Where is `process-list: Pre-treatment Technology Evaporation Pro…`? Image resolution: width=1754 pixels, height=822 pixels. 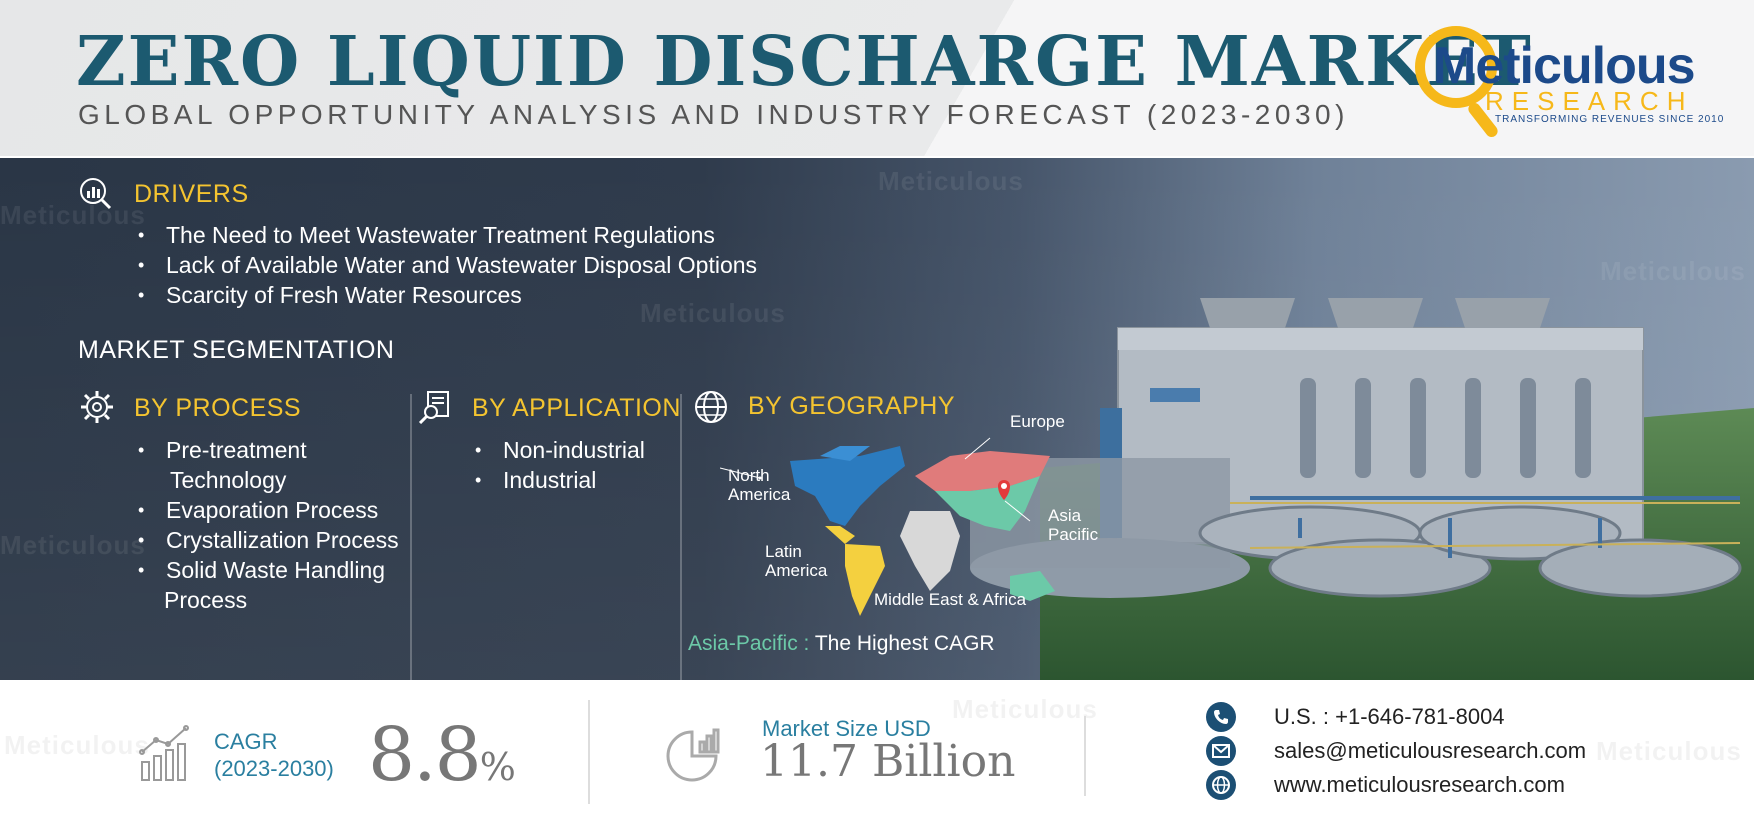
process-list: Pre-treatment Technology Evaporation Pro… is located at coordinates (266, 525).